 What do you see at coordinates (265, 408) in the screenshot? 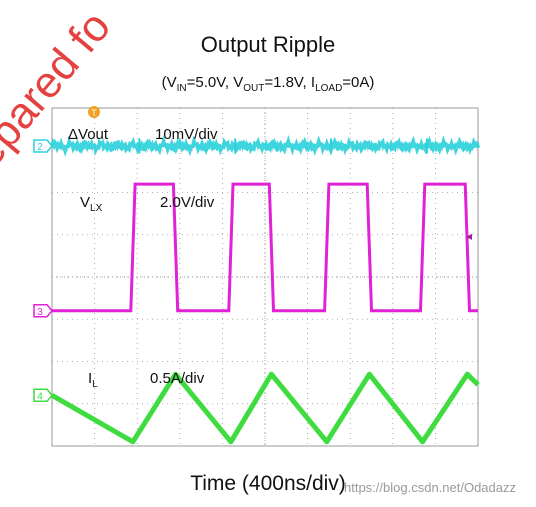
I see `il-trace` at bounding box center [265, 408].